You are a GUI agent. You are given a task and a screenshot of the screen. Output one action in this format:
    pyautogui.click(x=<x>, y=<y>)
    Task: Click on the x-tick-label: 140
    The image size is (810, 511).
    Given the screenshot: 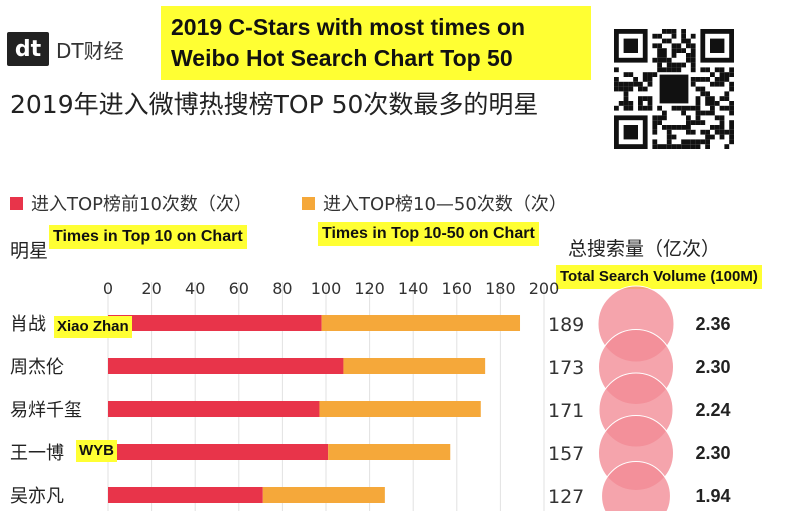 What is the action you would take?
    pyautogui.click(x=413, y=288)
    